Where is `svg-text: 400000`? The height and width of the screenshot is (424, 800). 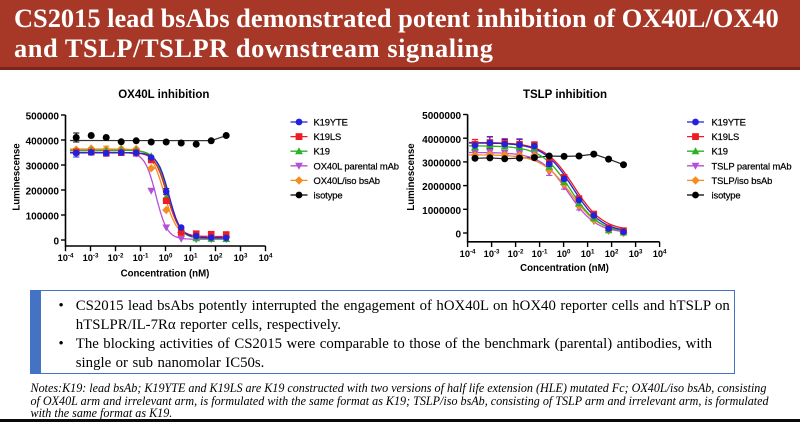 svg-text: 400000 is located at coordinates (43, 142).